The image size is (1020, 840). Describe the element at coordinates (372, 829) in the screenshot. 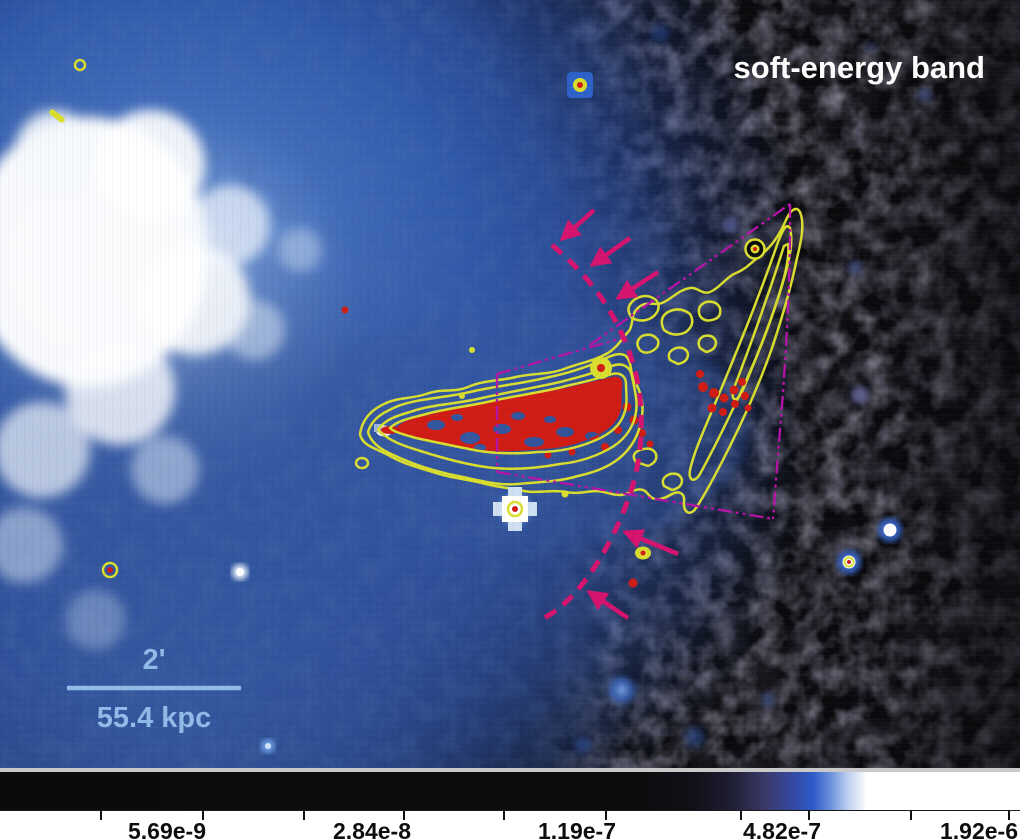

I see `colorbar-tick-label: 2.84e-8` at that location.